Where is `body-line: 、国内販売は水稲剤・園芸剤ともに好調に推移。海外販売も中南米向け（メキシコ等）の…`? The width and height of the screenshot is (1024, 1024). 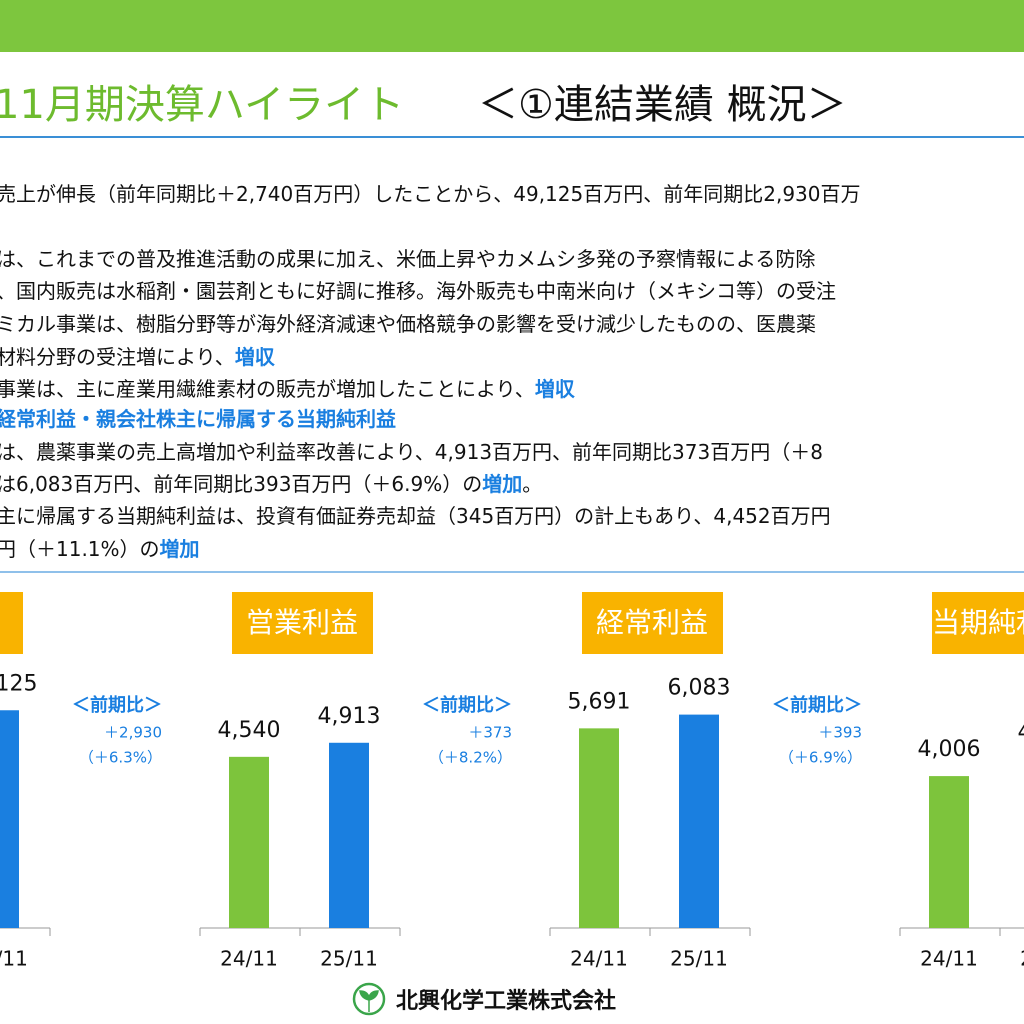 body-line: 、国内販売は水稲剤・園芸剤ともに好調に推移。海外販売も中南米向け（メキシコ等）の… is located at coordinates (418, 289).